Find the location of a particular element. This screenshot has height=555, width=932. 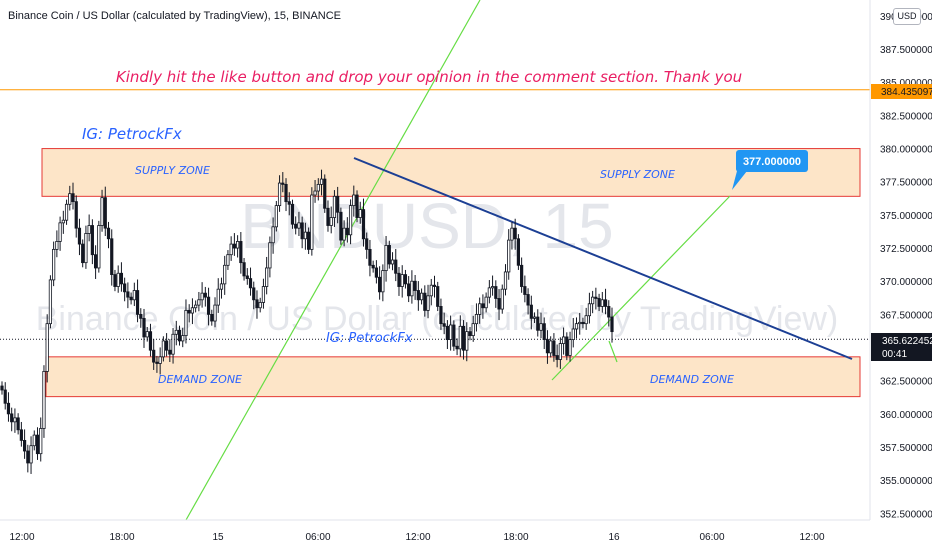

y-tick-label: 370.000000 is located at coordinates (906, 282).